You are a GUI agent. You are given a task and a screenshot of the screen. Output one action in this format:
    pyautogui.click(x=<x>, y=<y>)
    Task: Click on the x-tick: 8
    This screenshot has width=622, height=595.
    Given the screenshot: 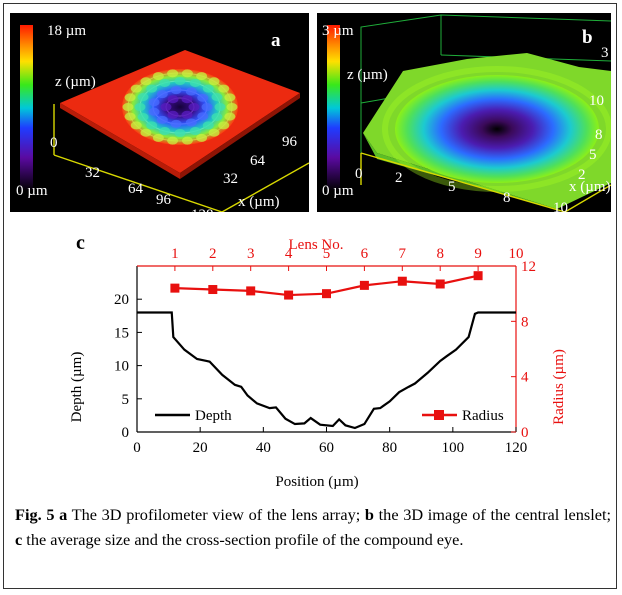 What is the action you would take?
    pyautogui.click(x=507, y=198)
    